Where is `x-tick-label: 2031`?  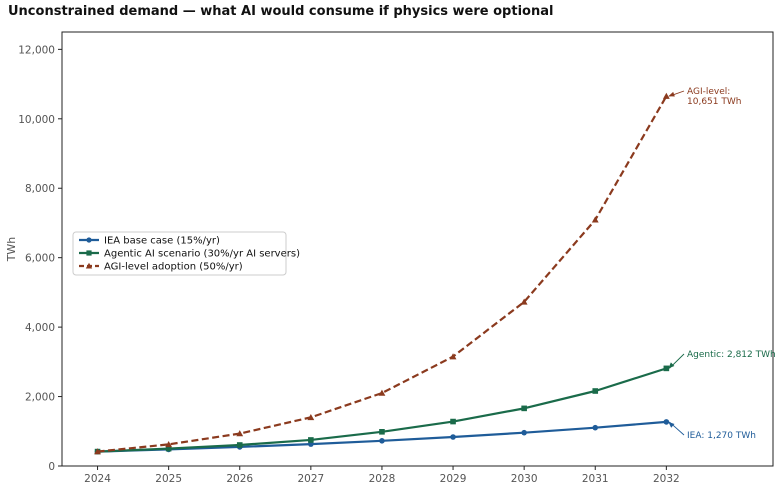
x-tick-label: 2031 is located at coordinates (595, 479).